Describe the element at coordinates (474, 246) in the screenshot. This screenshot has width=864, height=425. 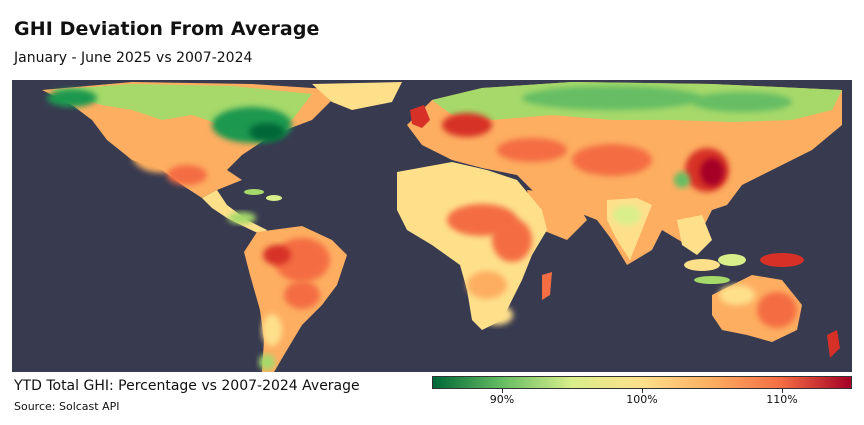
I see `africa` at that location.